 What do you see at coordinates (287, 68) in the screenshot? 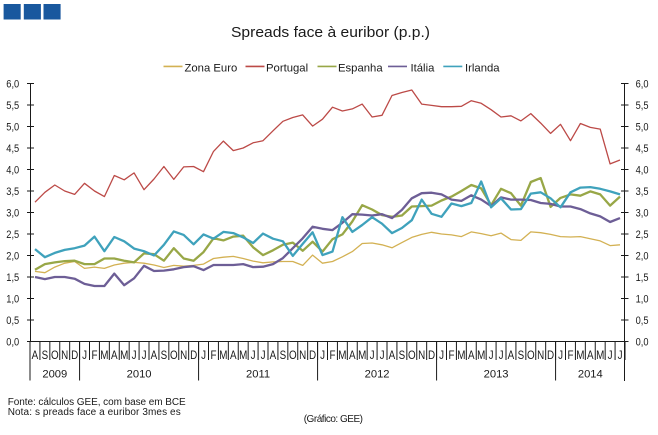
I see `svg-text: Portugal` at bounding box center [287, 68].